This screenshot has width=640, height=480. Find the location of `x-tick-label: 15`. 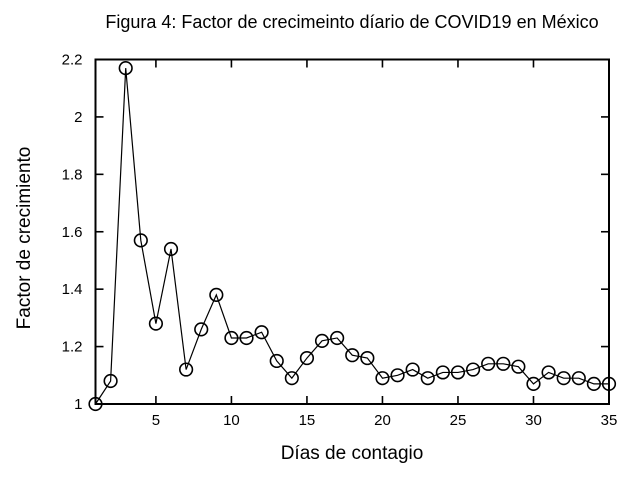

x-tick-label: 15 is located at coordinates (307, 420).